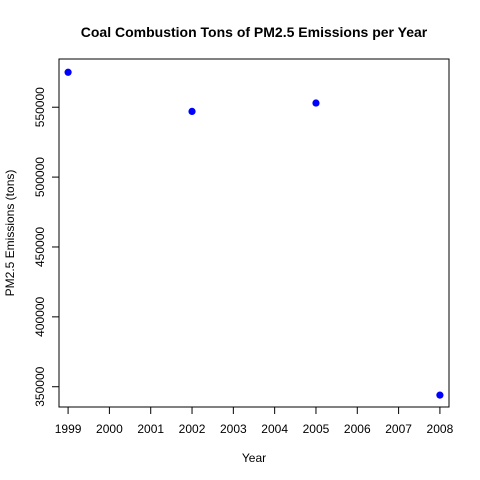  Describe the element at coordinates (316, 103) in the screenshot. I see `data-point-2005` at that location.